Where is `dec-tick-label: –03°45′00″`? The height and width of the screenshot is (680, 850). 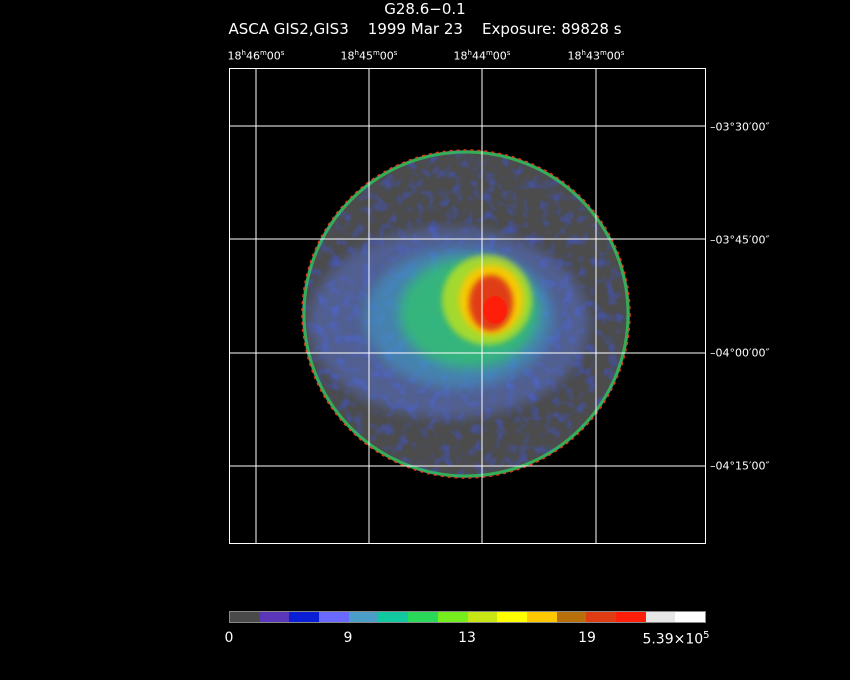 dec-tick-label: –03°45′00″ is located at coordinates (740, 240).